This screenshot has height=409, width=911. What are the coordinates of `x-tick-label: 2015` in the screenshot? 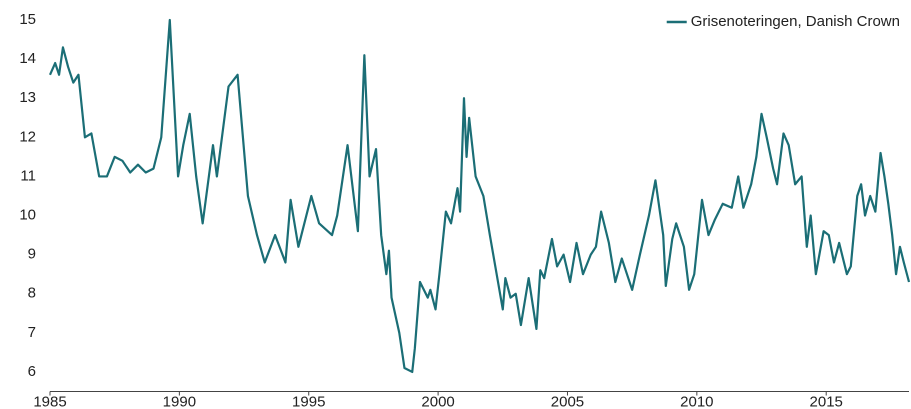 It's located at (826, 401).